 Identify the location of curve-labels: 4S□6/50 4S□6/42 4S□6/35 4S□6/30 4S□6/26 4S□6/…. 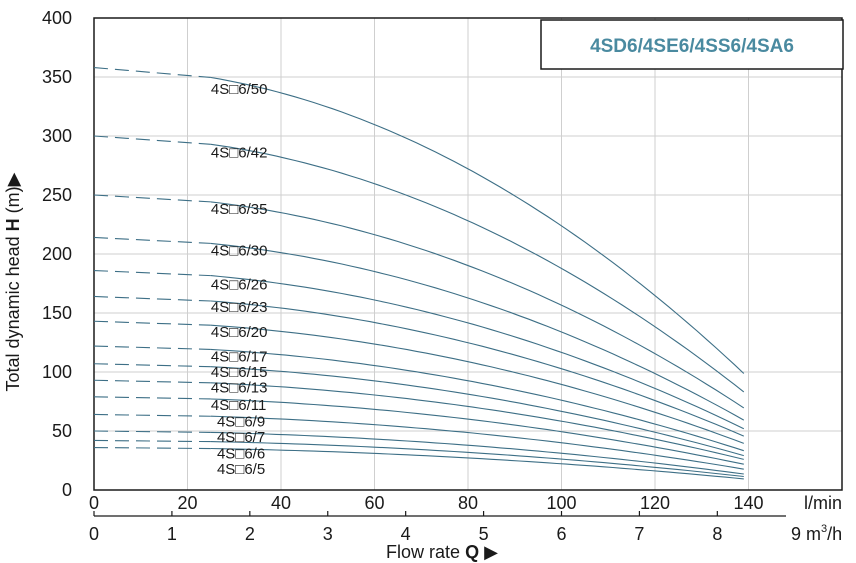
(239, 279).